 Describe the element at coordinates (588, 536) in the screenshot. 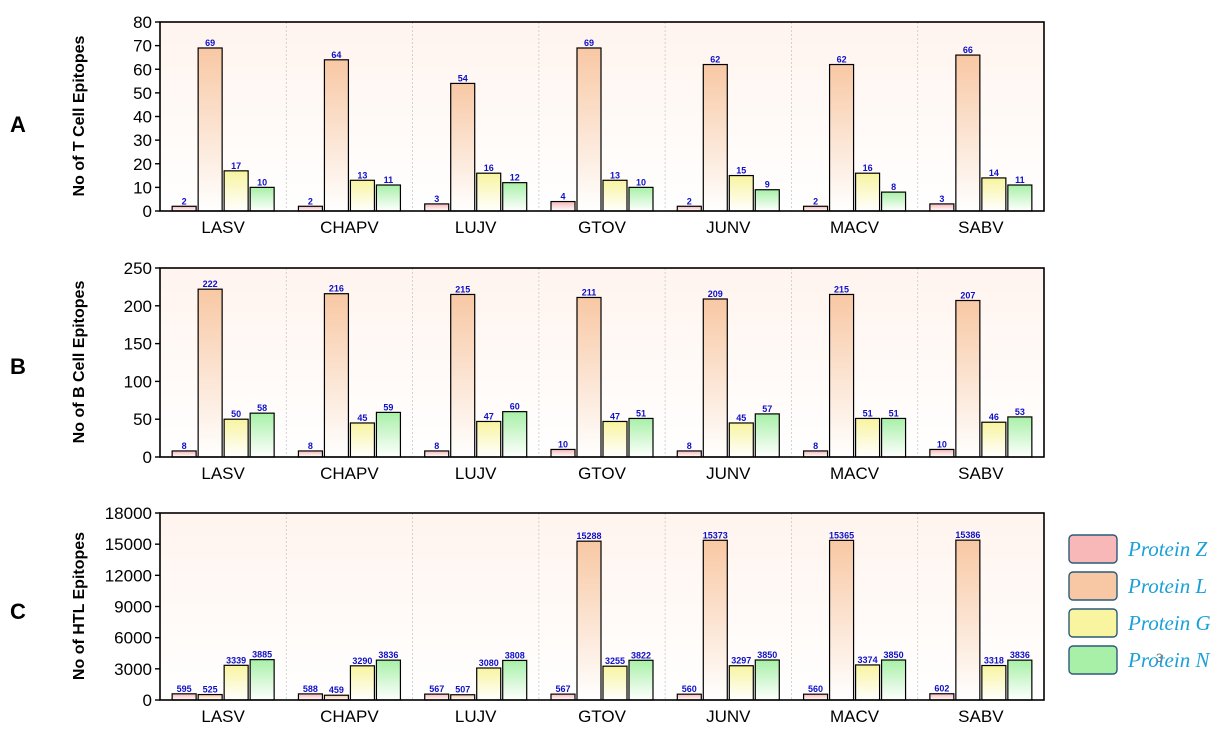

I see `data-label: 15288` at that location.